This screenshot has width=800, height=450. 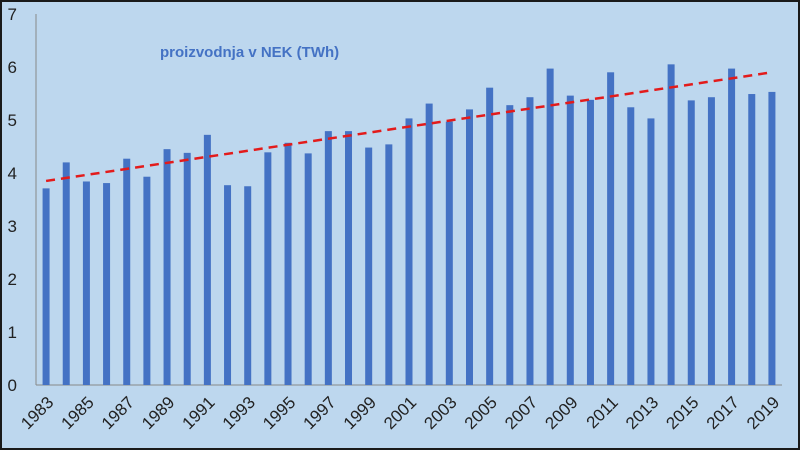 What do you see at coordinates (691, 242) in the screenshot?
I see `bar-2015` at bounding box center [691, 242].